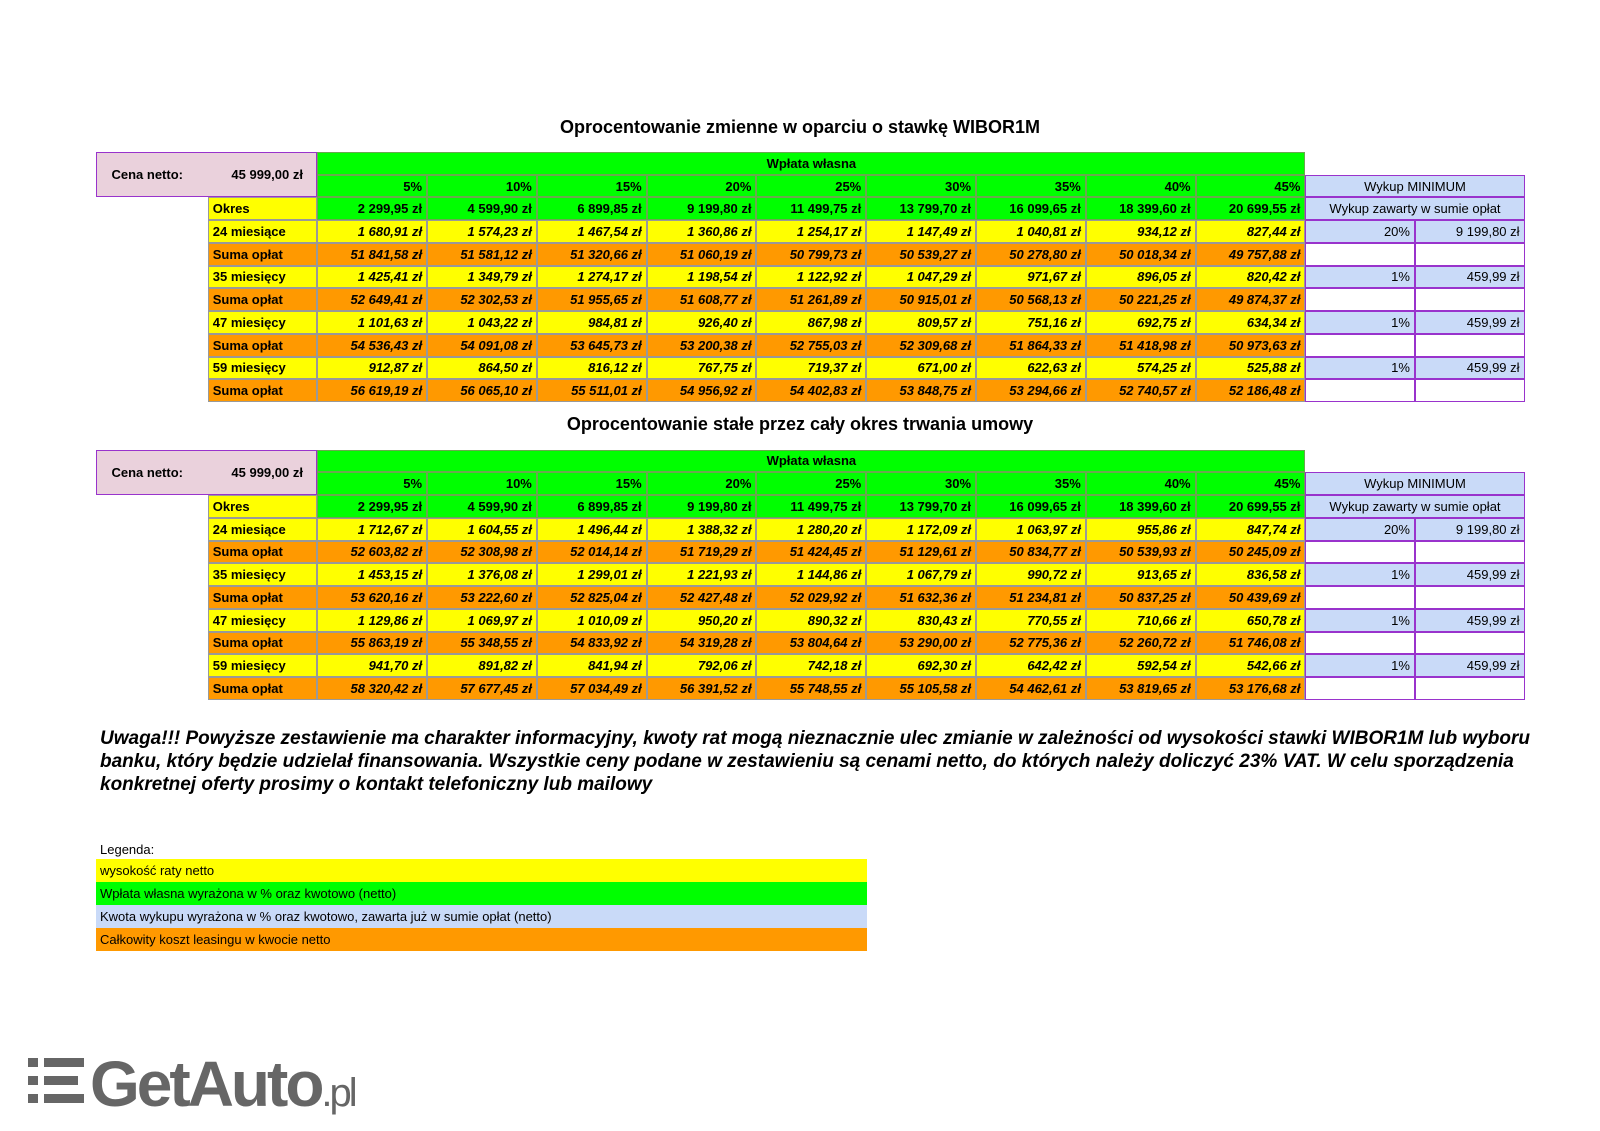  What do you see at coordinates (701, 345) in the screenshot?
I see `sum: 53 200,38 zł` at bounding box center [701, 345].